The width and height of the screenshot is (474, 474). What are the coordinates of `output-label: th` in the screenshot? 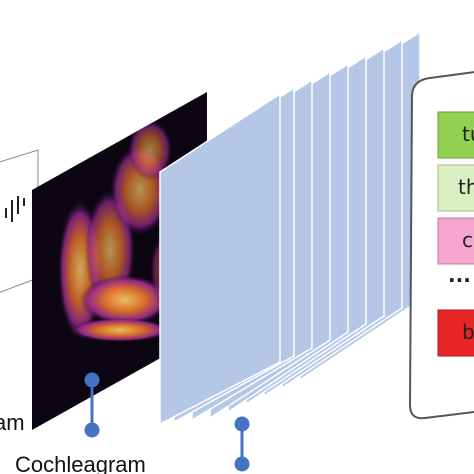 It's located at (466, 187).